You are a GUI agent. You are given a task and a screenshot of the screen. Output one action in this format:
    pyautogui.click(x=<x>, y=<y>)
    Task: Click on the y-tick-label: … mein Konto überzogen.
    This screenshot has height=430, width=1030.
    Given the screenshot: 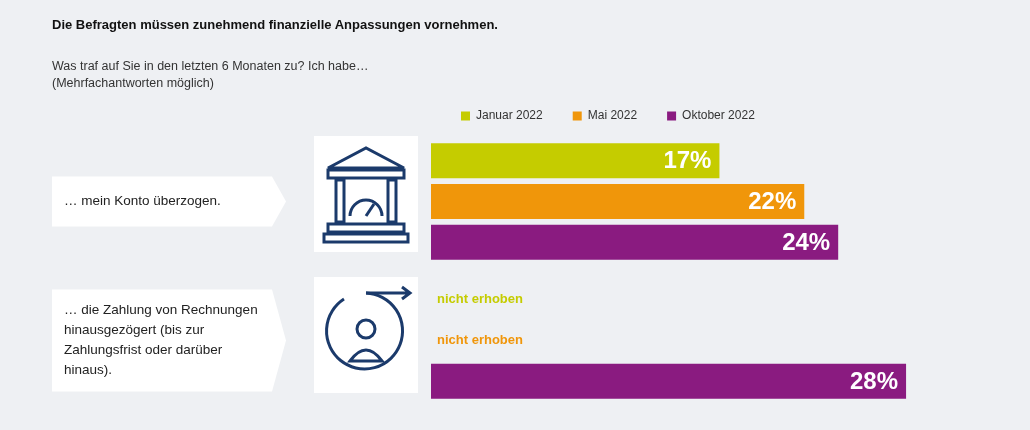 What is the action you would take?
    pyautogui.click(x=142, y=201)
    